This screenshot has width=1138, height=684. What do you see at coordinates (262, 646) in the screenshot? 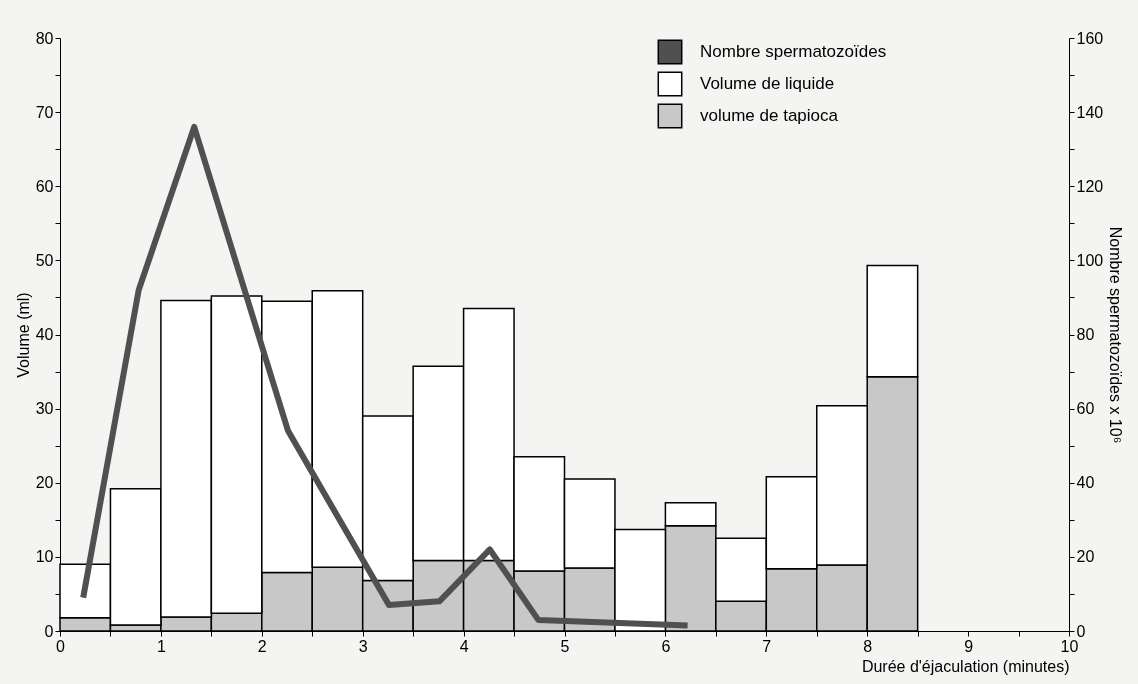
I see `x-tick-label: 2` at bounding box center [262, 646].